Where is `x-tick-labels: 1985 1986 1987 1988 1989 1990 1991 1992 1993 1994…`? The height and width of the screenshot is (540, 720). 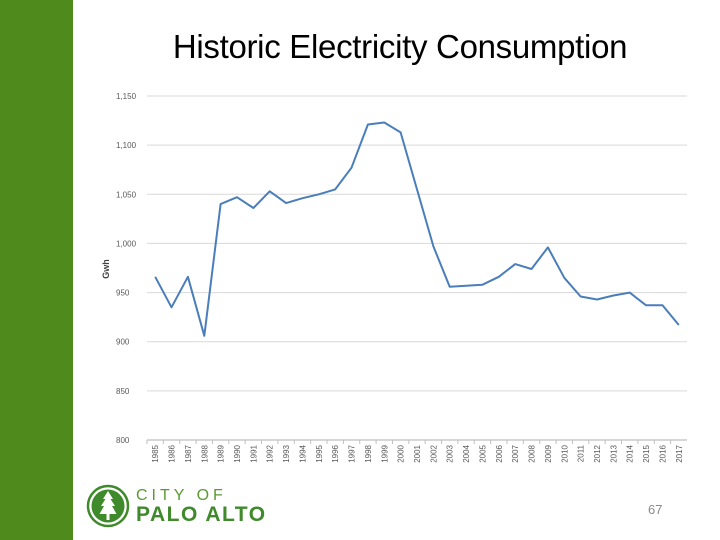 x-tick-labels: 1985 1986 1987 1988 1989 1990 1991 1992 1993 1994… is located at coordinates (415, 451).